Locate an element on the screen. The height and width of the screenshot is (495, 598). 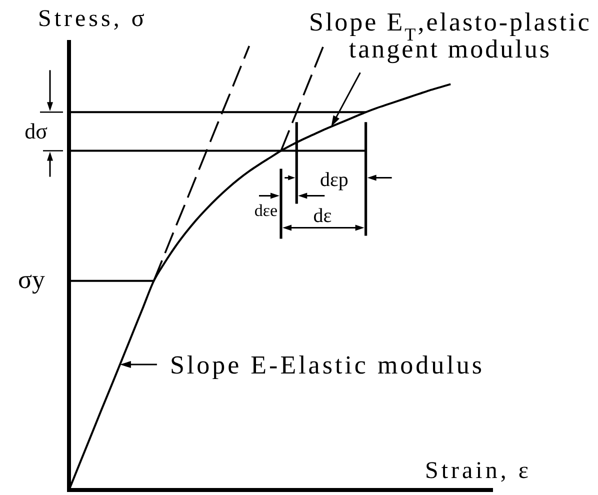
annotation: dε is located at coordinates (322, 215).